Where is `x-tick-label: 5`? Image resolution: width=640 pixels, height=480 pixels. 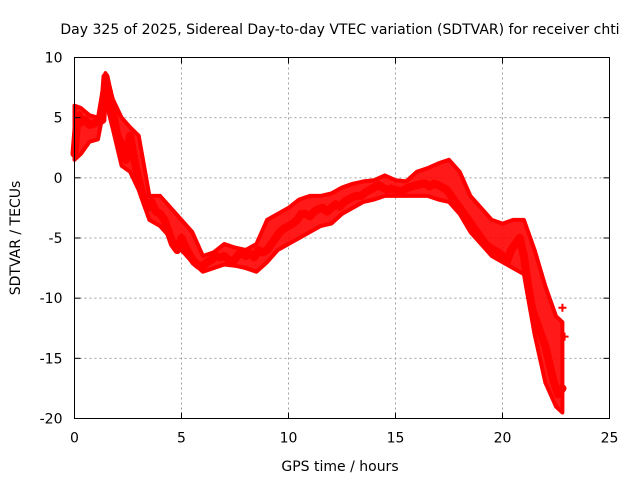 x-tick-label: 5 is located at coordinates (181, 439).